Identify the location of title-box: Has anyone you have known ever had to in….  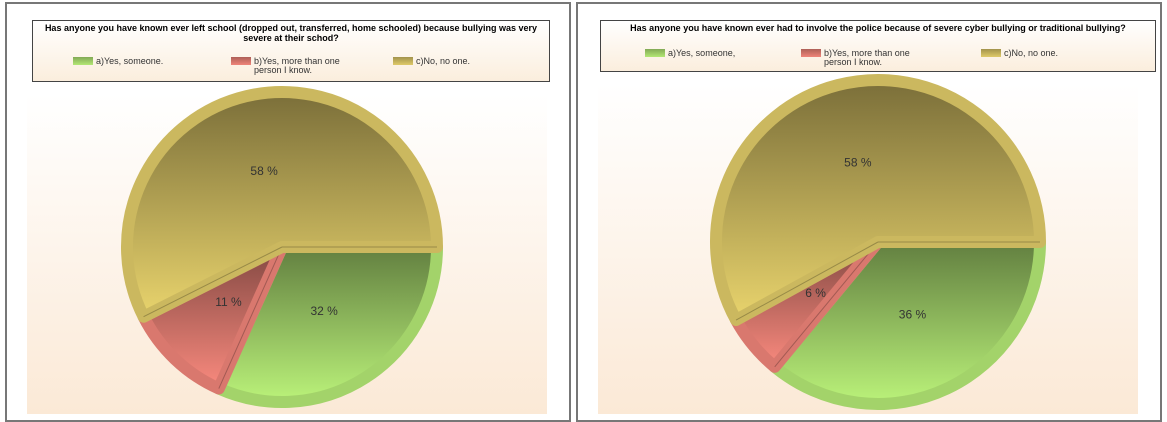
(878, 46).